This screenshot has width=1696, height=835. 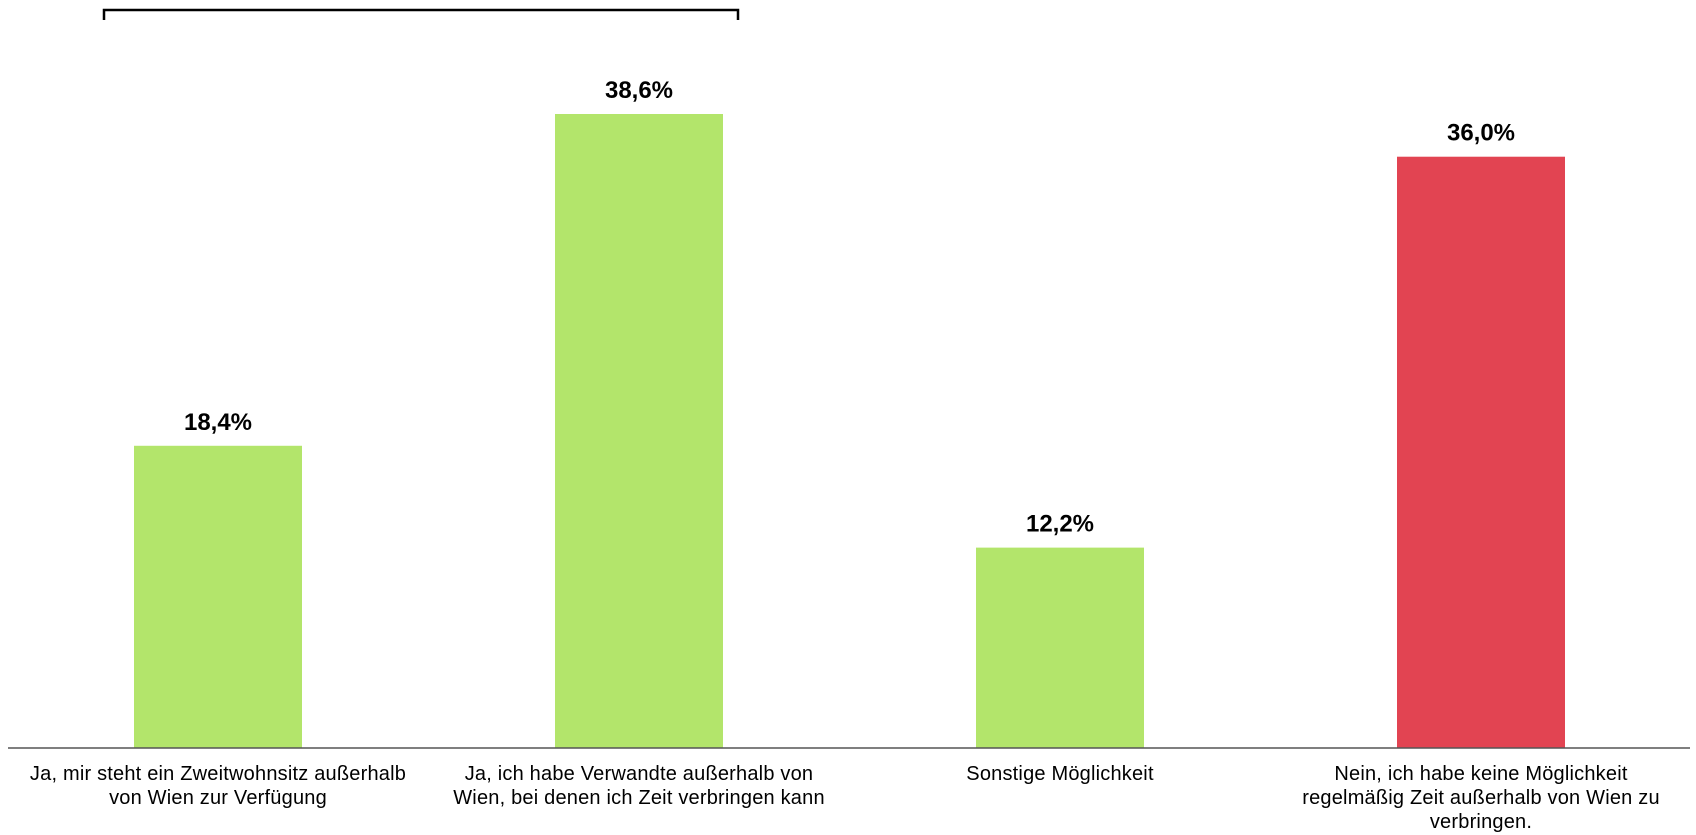 What do you see at coordinates (421, 14) in the screenshot?
I see `category-group-bracket` at bounding box center [421, 14].